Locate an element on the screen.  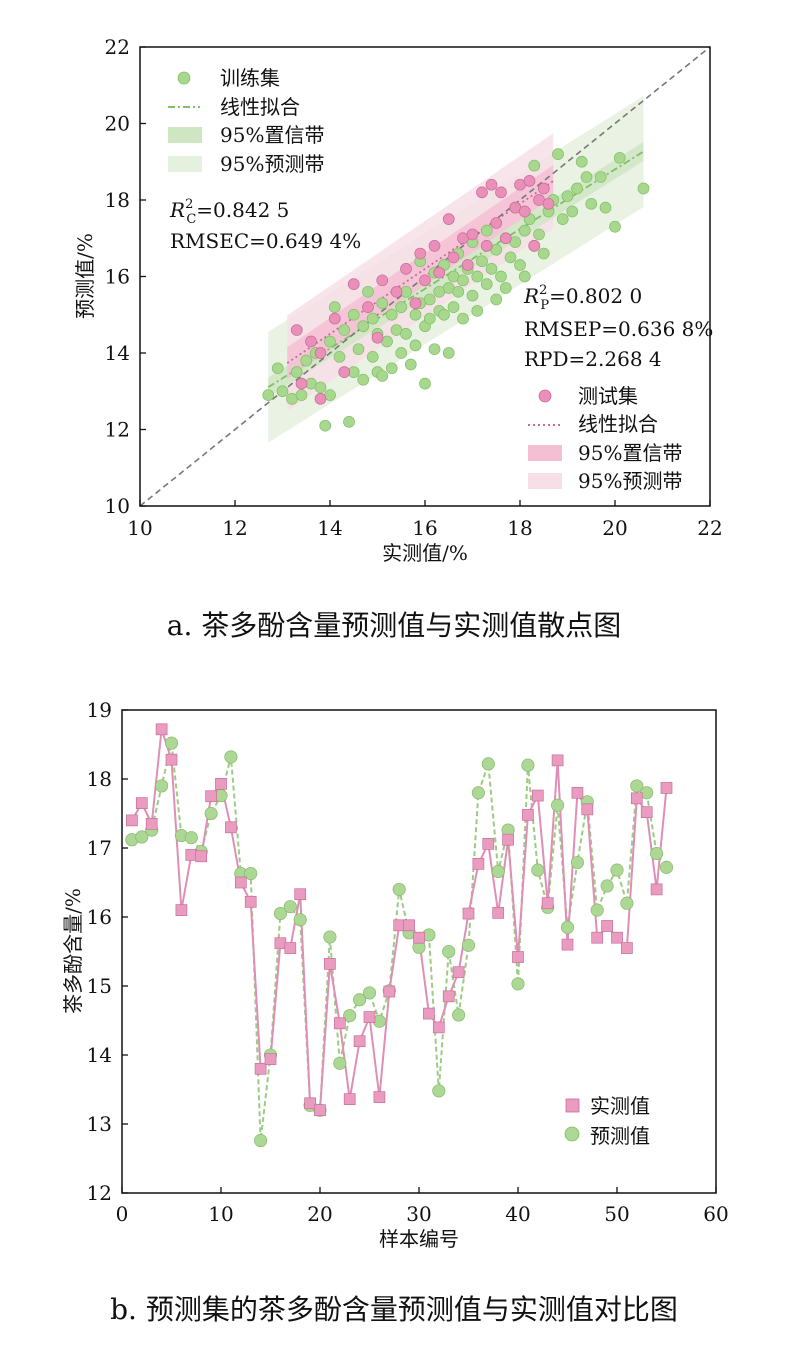
x-tick-label-b: 50 is located at coordinates (616, 1214).